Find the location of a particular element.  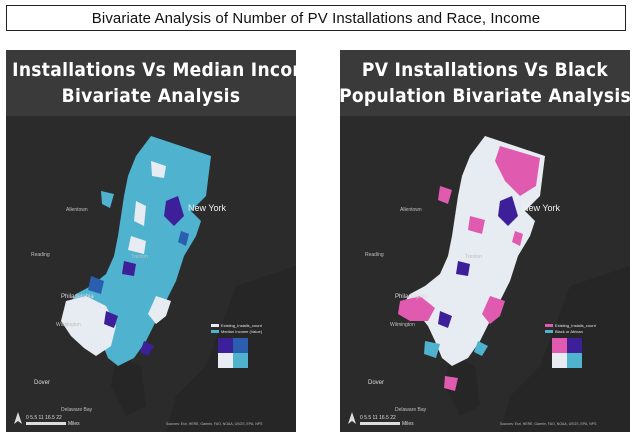

income-legend-item2: Median Income (Value) is located at coordinates (242, 331).